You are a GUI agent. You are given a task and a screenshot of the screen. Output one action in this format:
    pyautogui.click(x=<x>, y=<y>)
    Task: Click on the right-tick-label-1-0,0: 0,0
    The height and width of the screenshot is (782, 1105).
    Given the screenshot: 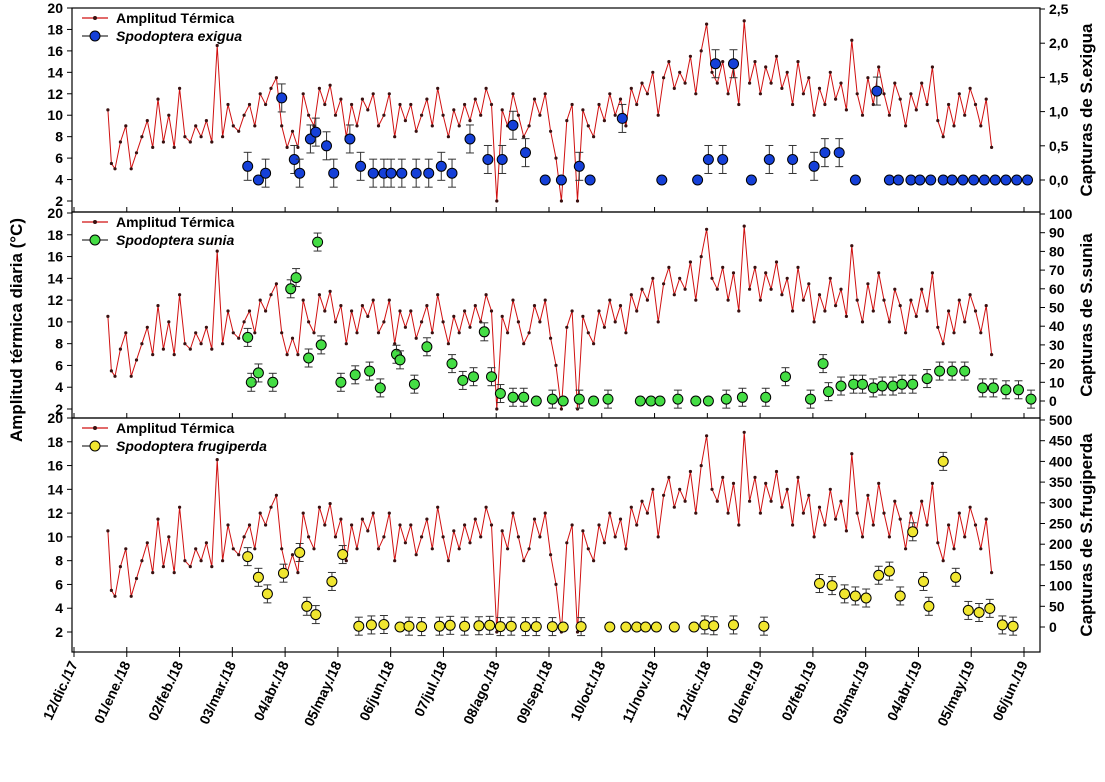 What is the action you would take?
    pyautogui.click(x=1059, y=180)
    